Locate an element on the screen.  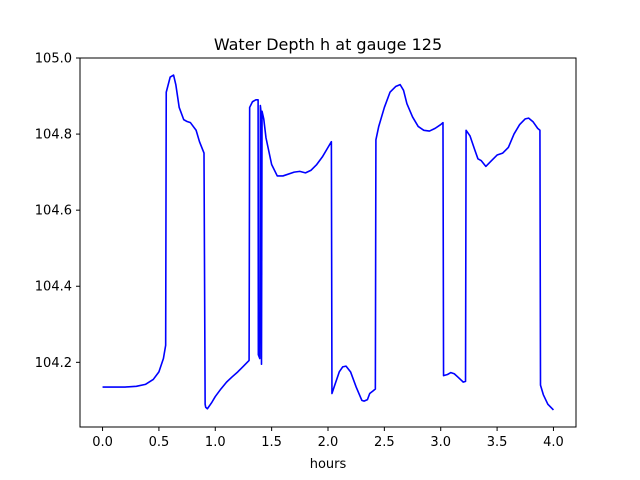
chart-title: Water Depth h at gauge 125 is located at coordinates (328, 44).